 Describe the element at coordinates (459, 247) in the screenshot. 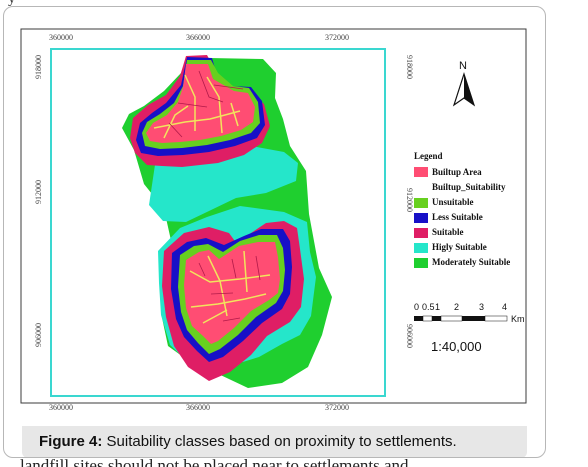

I see `legend-label-highly-suitable: Higly Suitable` at that location.